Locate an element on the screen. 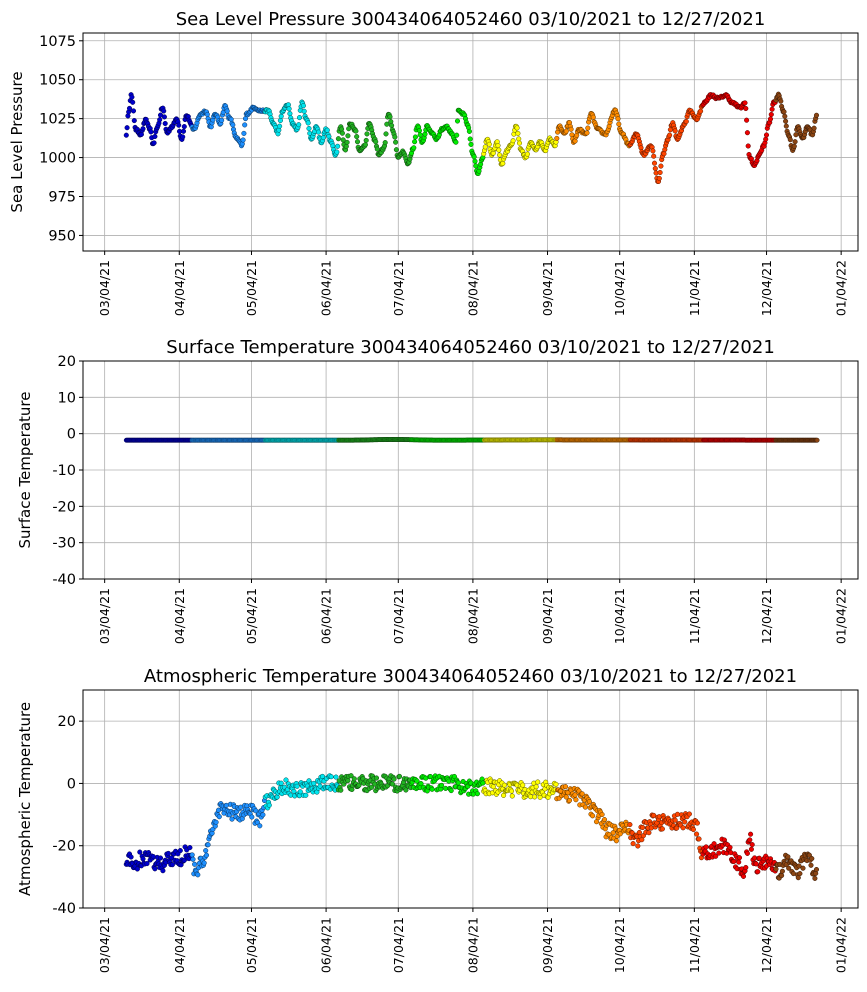  x-tick-label: 03/04/21 is located at coordinates (104, 288).